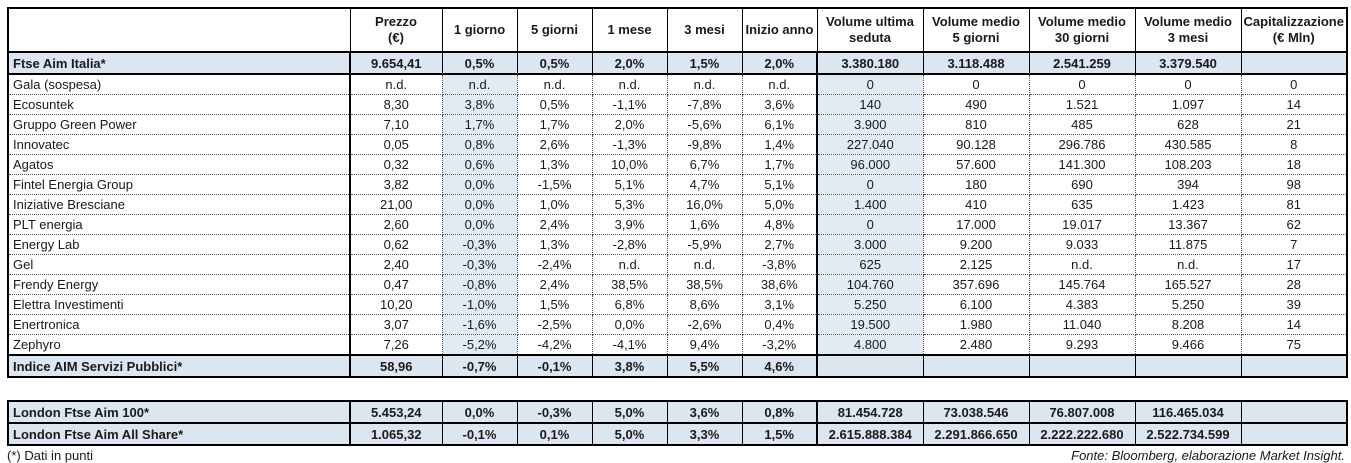 This screenshot has height=463, width=1351. Describe the element at coordinates (630, 244) in the screenshot. I see `cell-1-mese: -2,8%` at that location.